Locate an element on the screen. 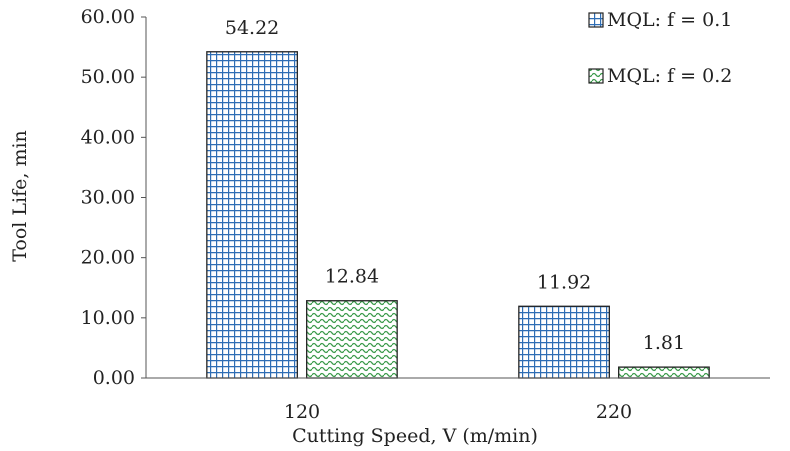 The width and height of the screenshot is (790, 451). legend-label: MQL: f = 0.2 is located at coordinates (669, 76).